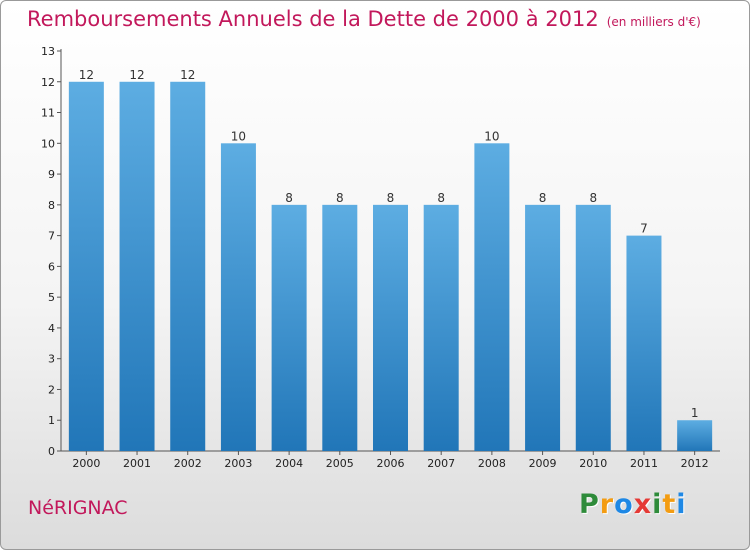  What do you see at coordinates (340, 463) in the screenshot?
I see `x-tick-label: 2005` at bounding box center [340, 463].